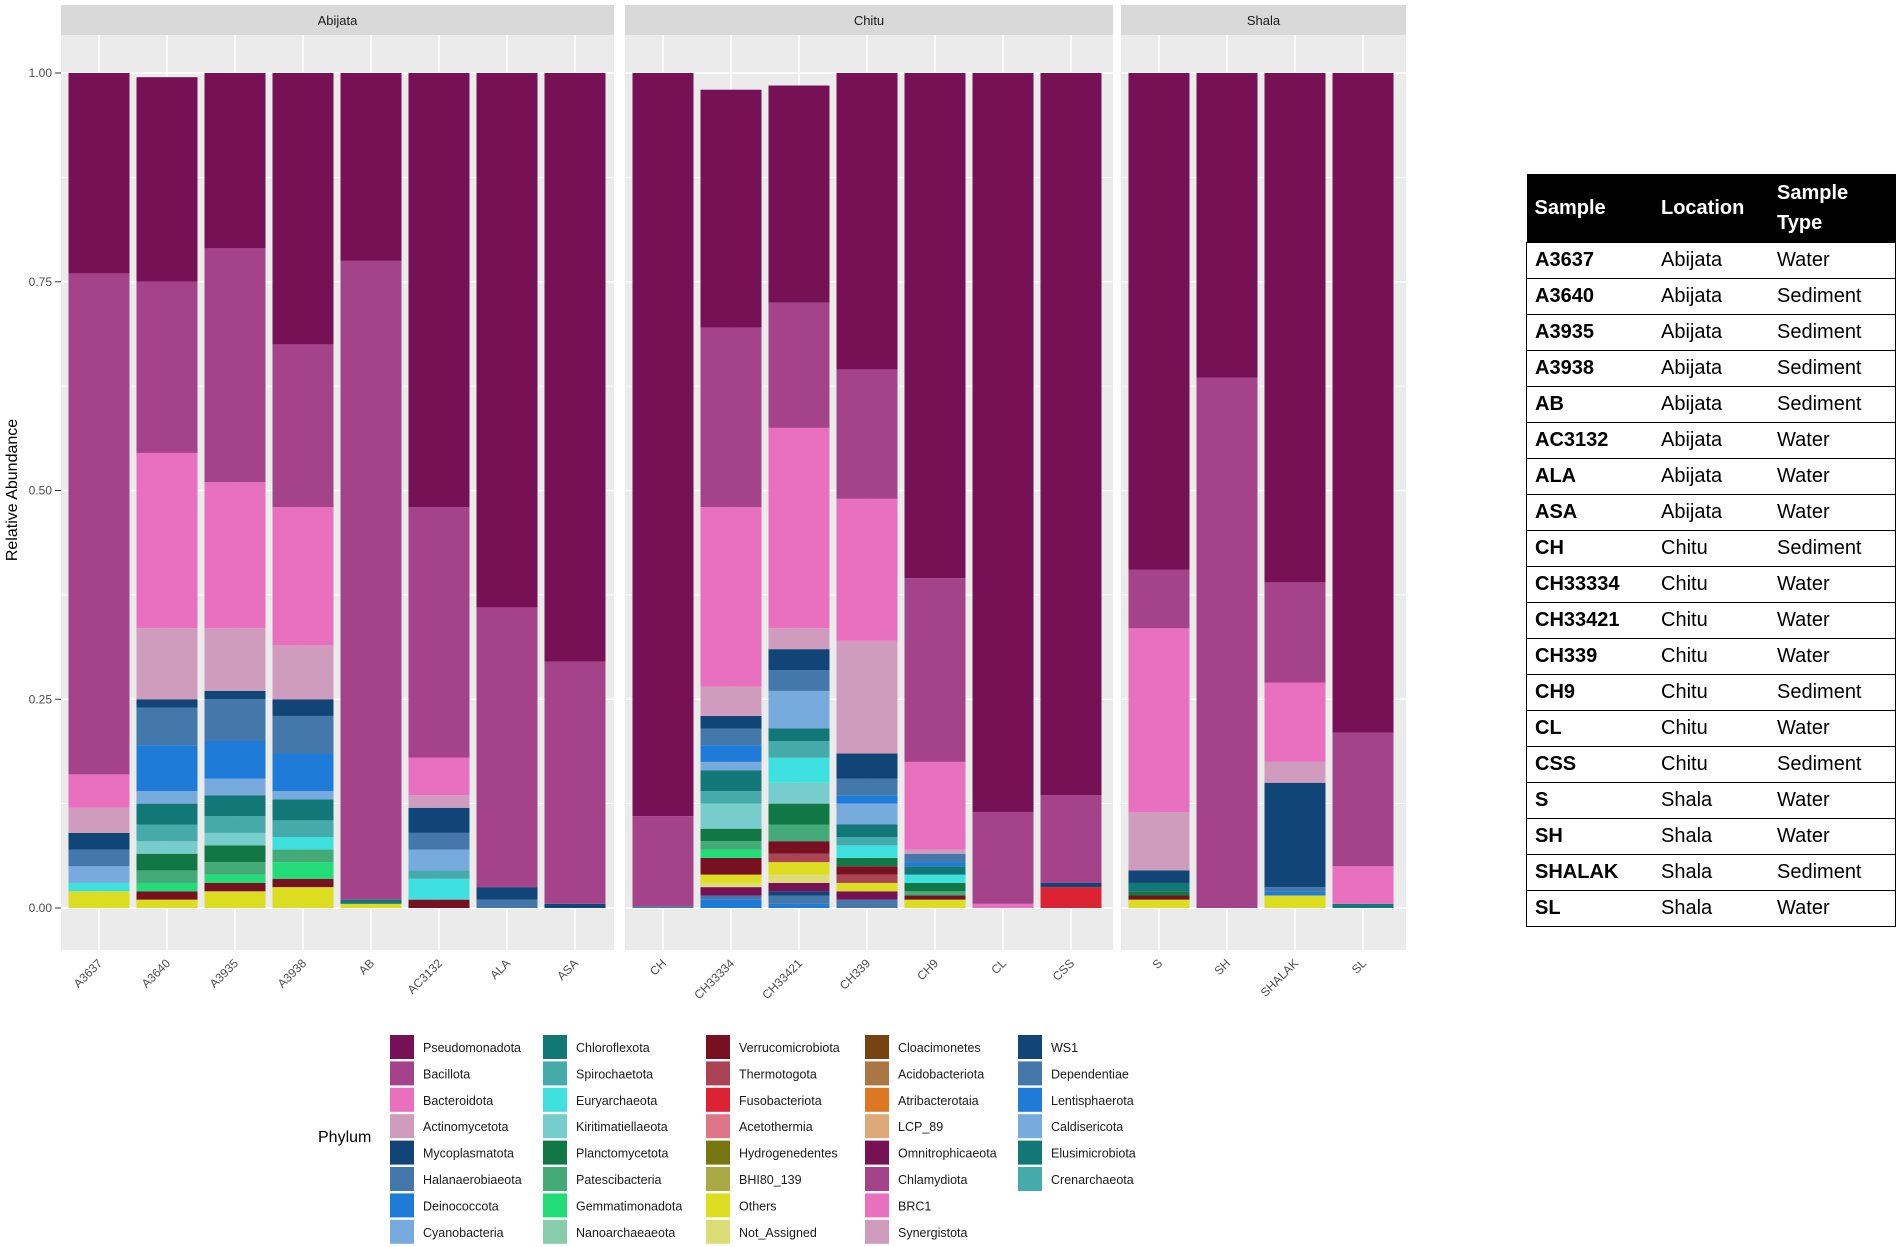 The width and height of the screenshot is (1902, 1247). I want to click on legend-label: Synergistota, so click(933, 1233).